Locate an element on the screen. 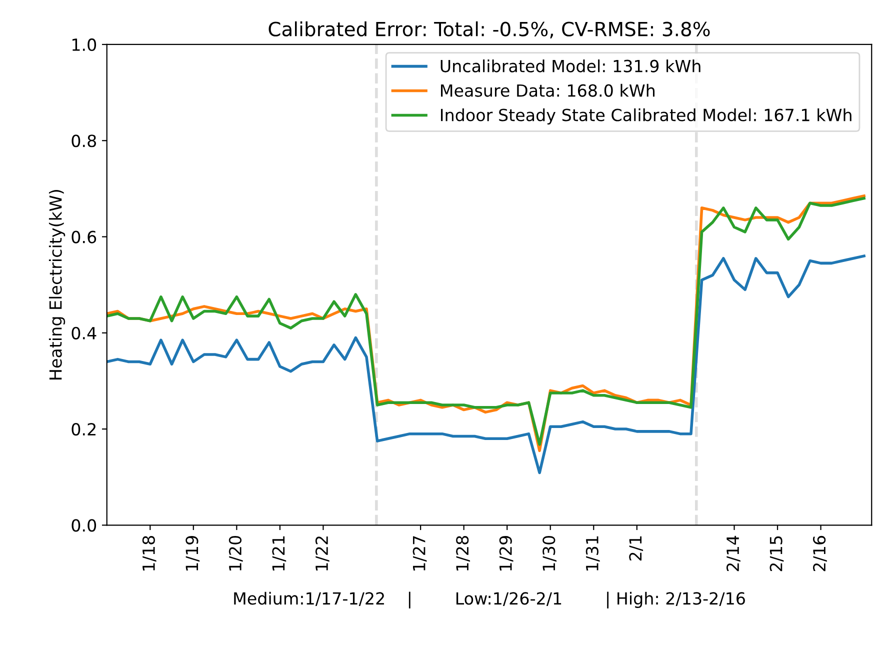 This screenshot has height=654, width=876. x-tick-label: 1/18 is located at coordinates (149, 553).